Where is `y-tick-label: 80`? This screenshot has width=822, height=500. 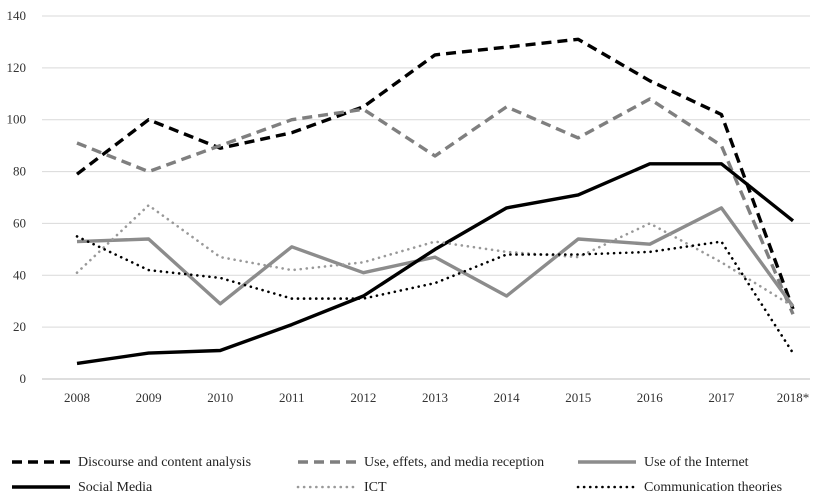 y-tick-label: 80 is located at coordinates (19, 171).